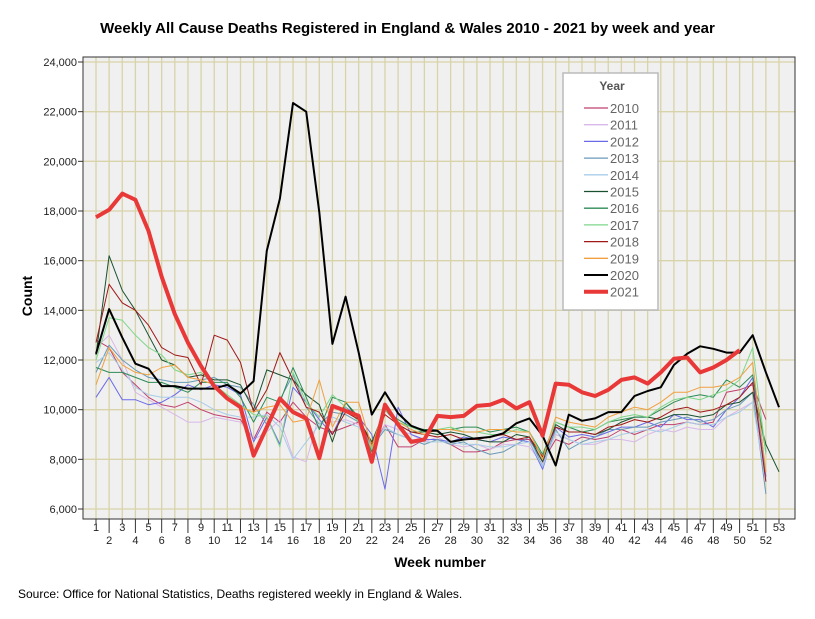  What do you see at coordinates (766, 541) in the screenshot?
I see `x-tick-label: 52` at bounding box center [766, 541].